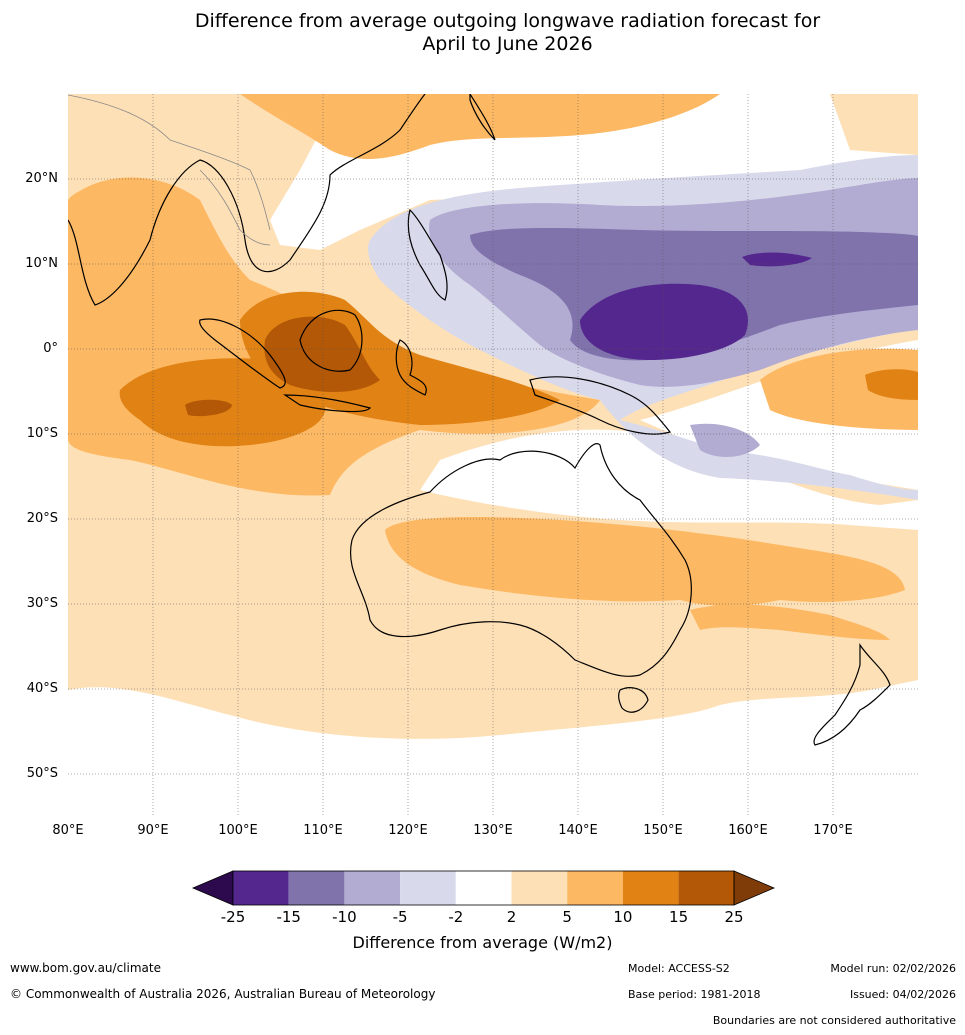 The width and height of the screenshot is (965, 1035). Describe the element at coordinates (790, 622) in the screenshot. I see `anomaly-5to10-tasman` at that location.